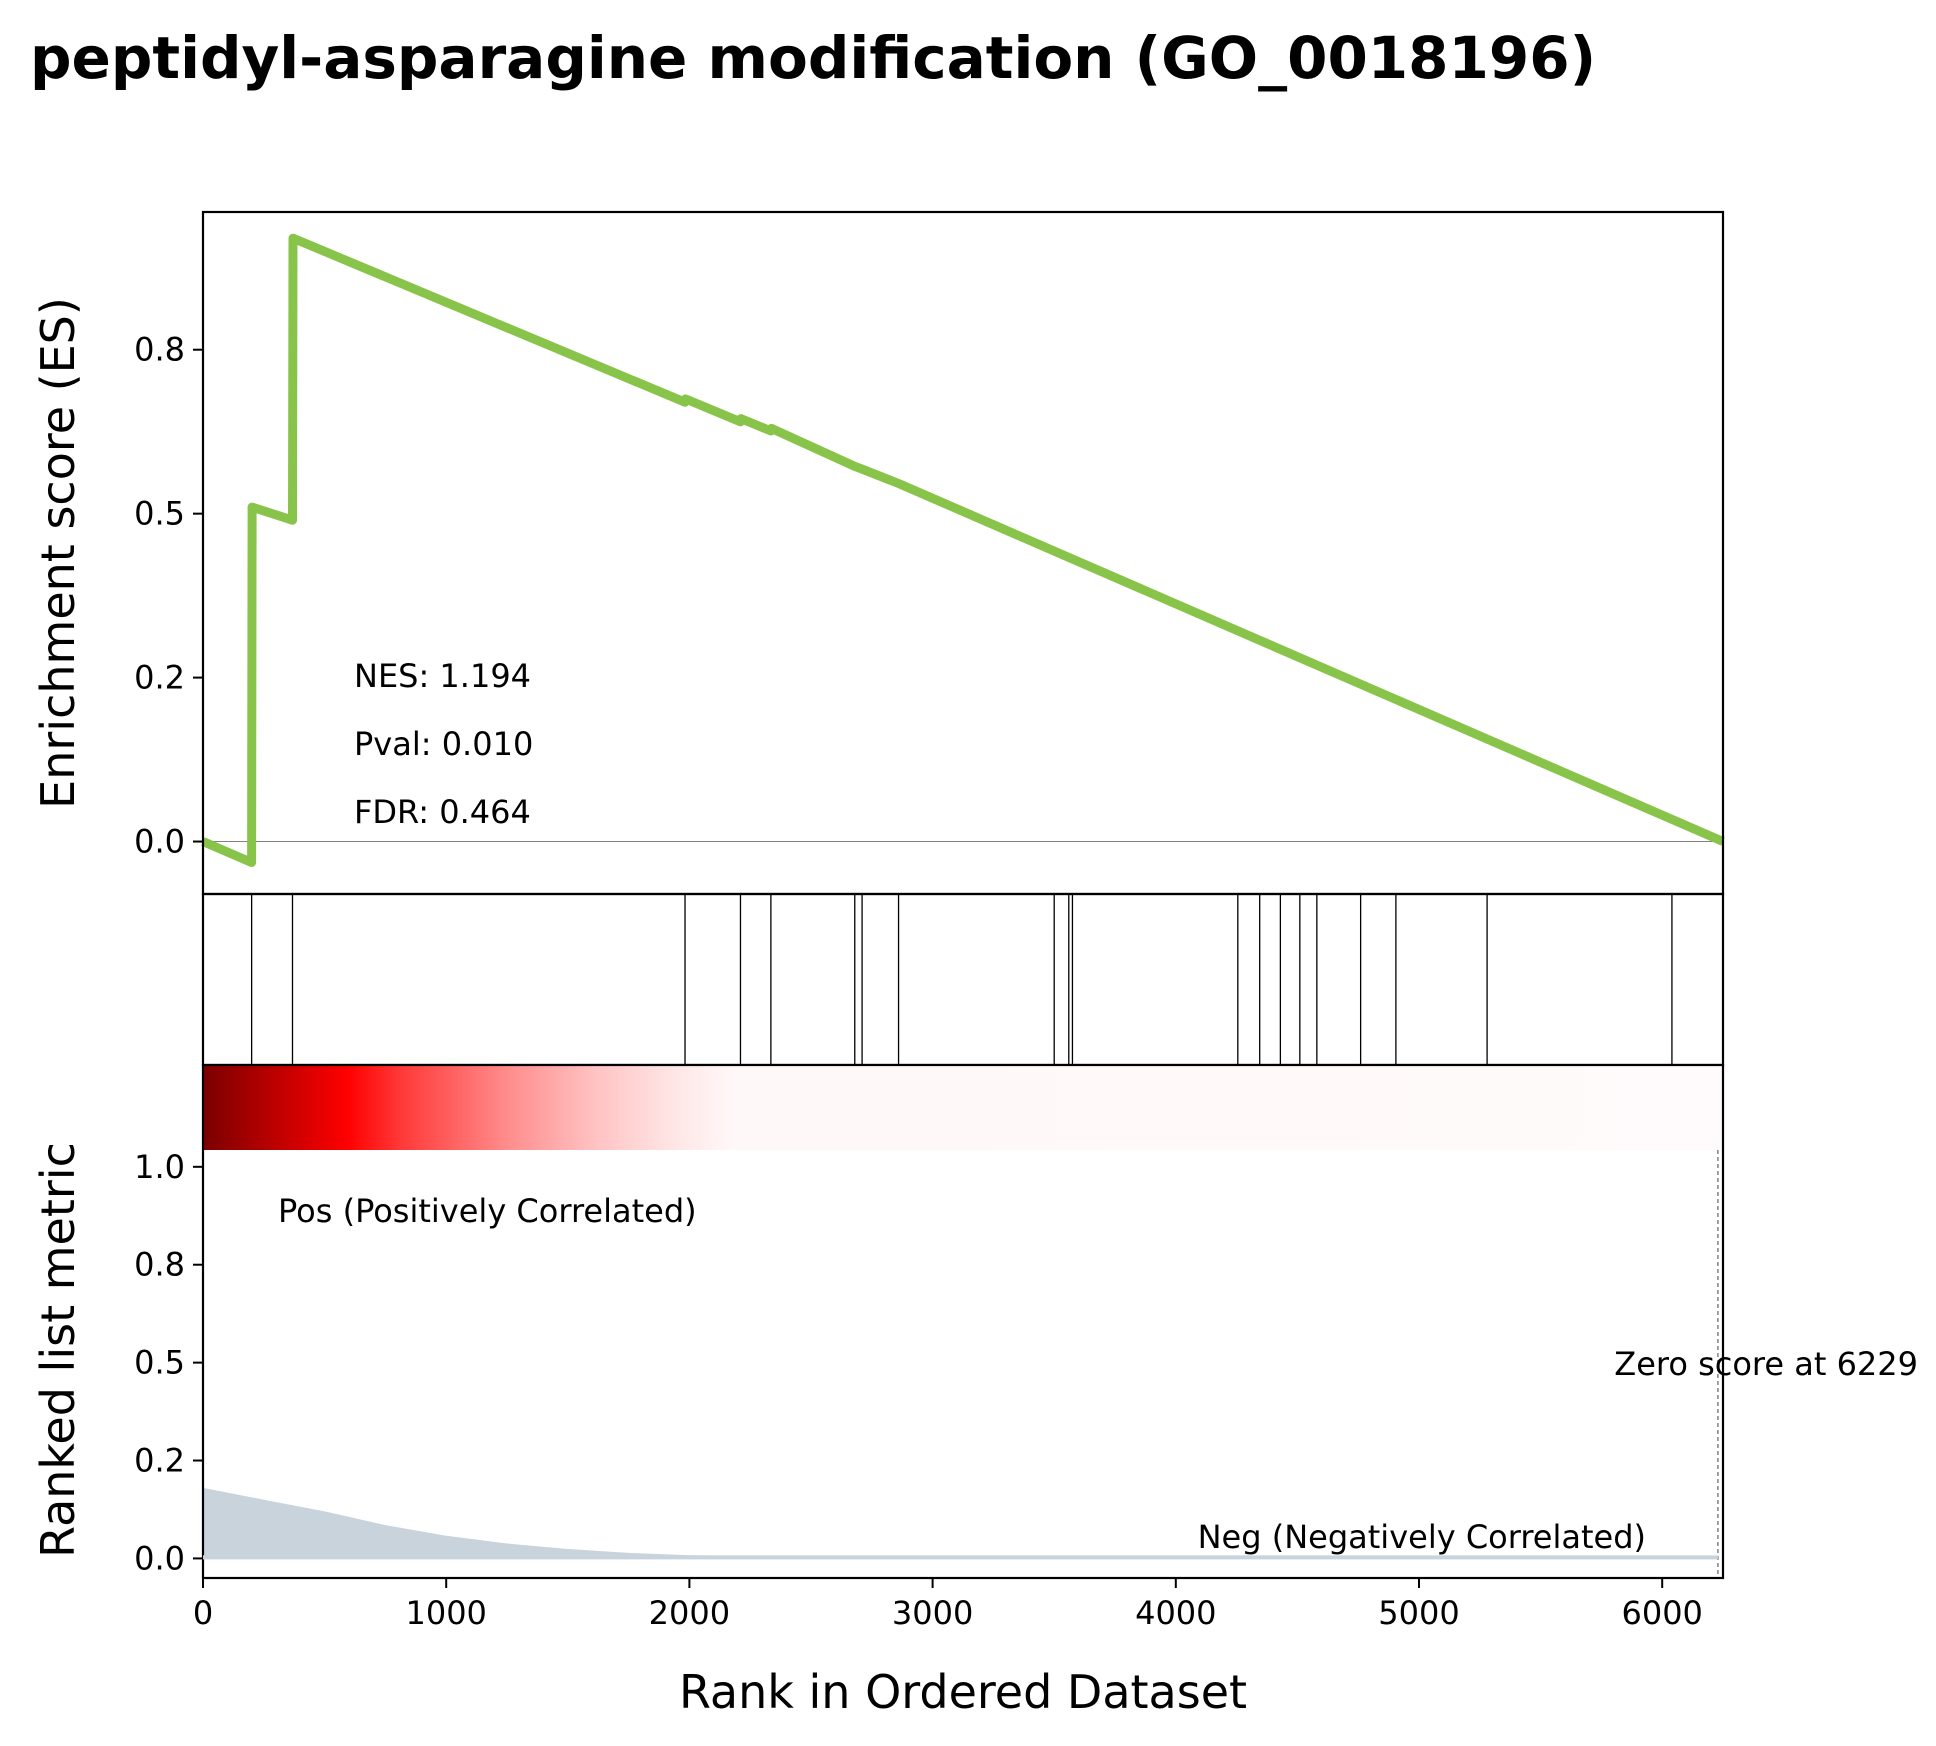 The image size is (1936, 1746). Describe the element at coordinates (1422, 1537) in the screenshot. I see `neg-correlated-label: Neg (Negatively Correlated)` at that location.